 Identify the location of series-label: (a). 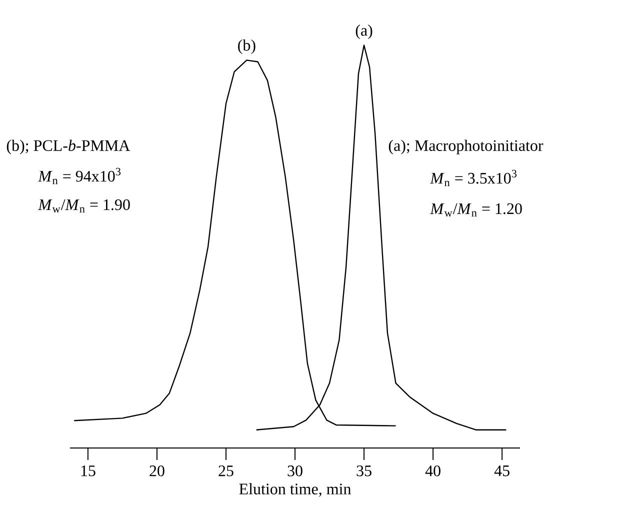
(364, 32).